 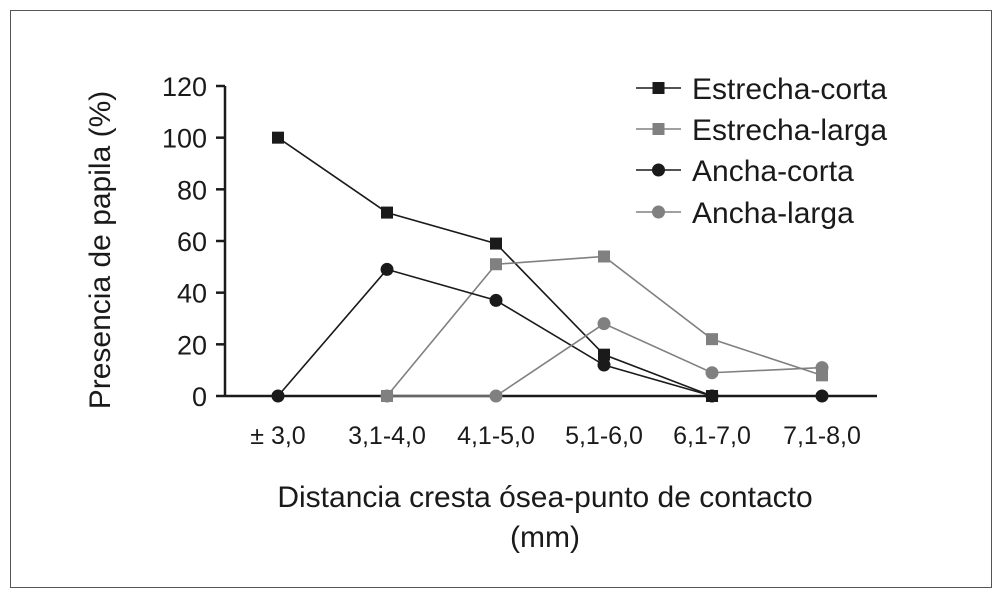 What do you see at coordinates (789, 130) in the screenshot?
I see `legend-label-estrecha-larga: Estrecha-larga` at bounding box center [789, 130].